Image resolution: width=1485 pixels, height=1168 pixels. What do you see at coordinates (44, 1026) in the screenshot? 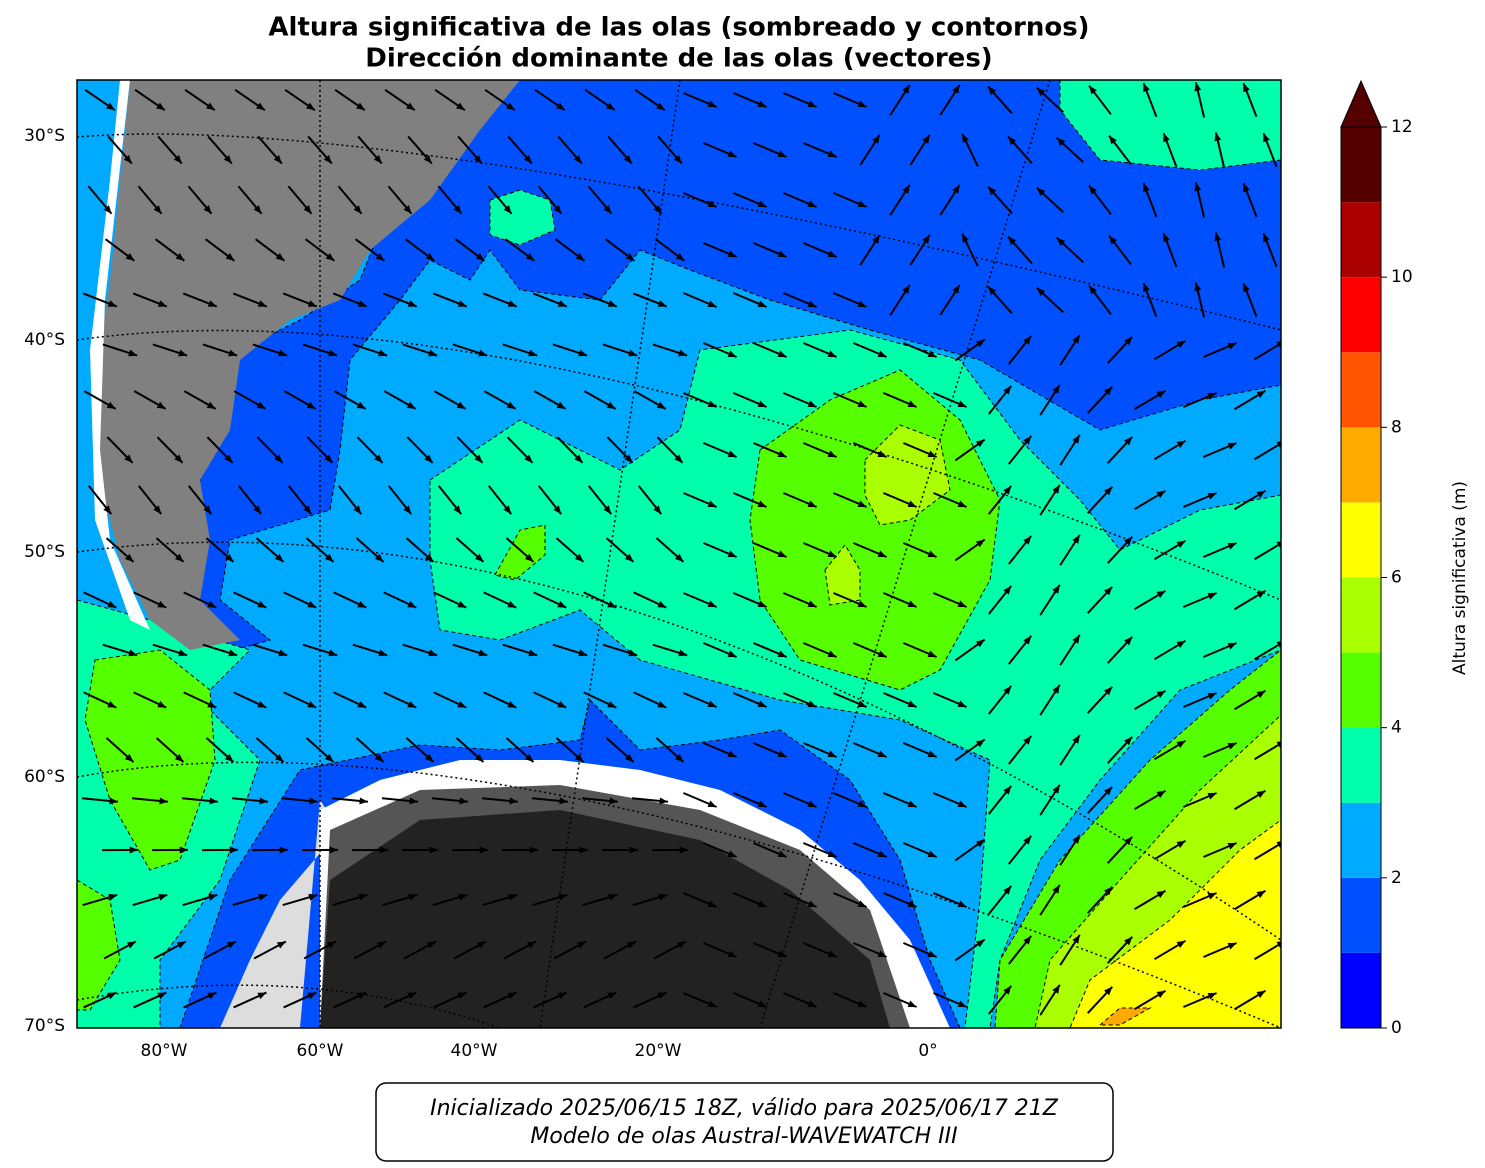
I see `lat-label: 70°S` at bounding box center [44, 1026].